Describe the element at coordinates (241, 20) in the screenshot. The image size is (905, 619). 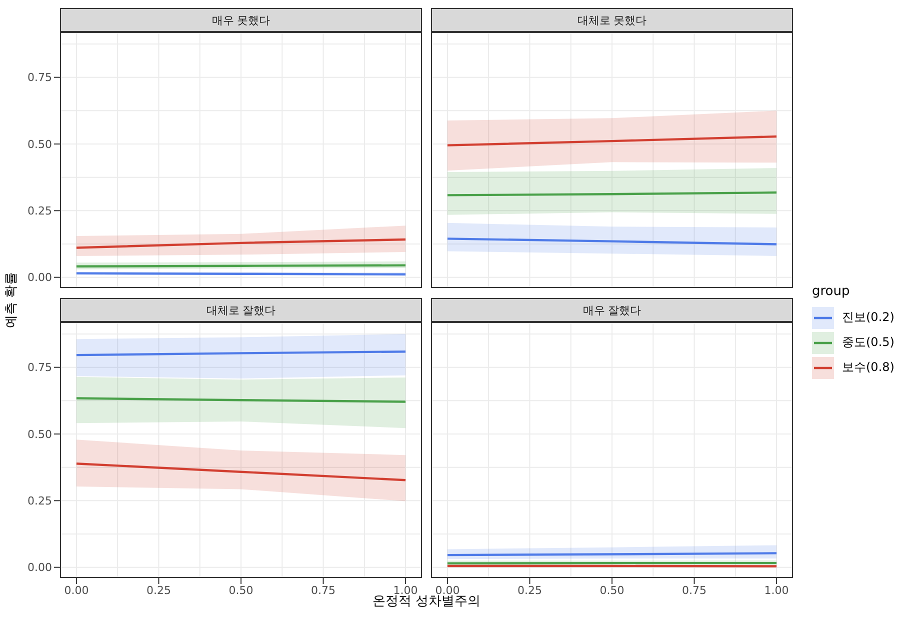
I see `chart-title: 매우 못했다` at that location.